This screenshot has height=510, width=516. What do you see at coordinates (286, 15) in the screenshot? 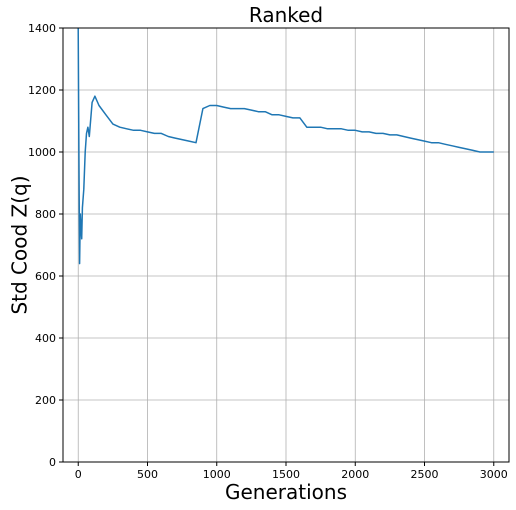
I see `chart-title: Ranked` at bounding box center [286, 15].